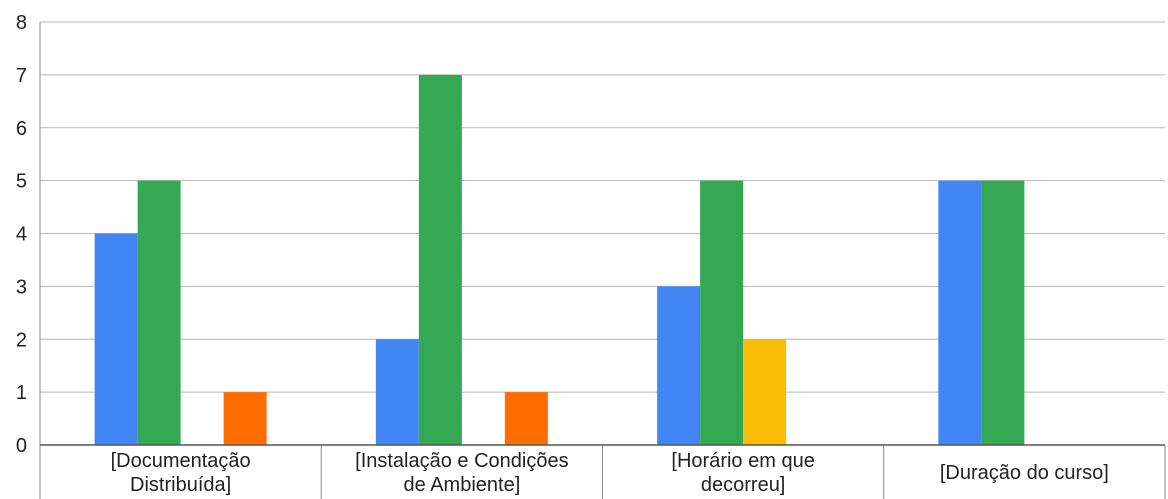  What do you see at coordinates (180, 485) in the screenshot?
I see `category-label-0-line-1: Distribuída]` at bounding box center [180, 485].